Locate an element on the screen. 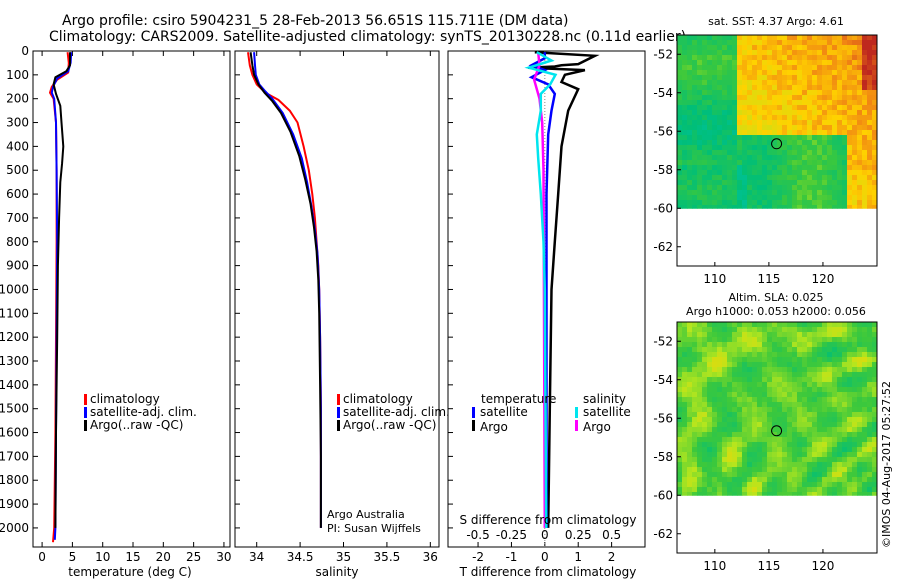 This screenshot has height=580, width=900. sla-map-title-line2: Argo h1000: 0.053 h2000: 0.056 is located at coordinates (776, 311).